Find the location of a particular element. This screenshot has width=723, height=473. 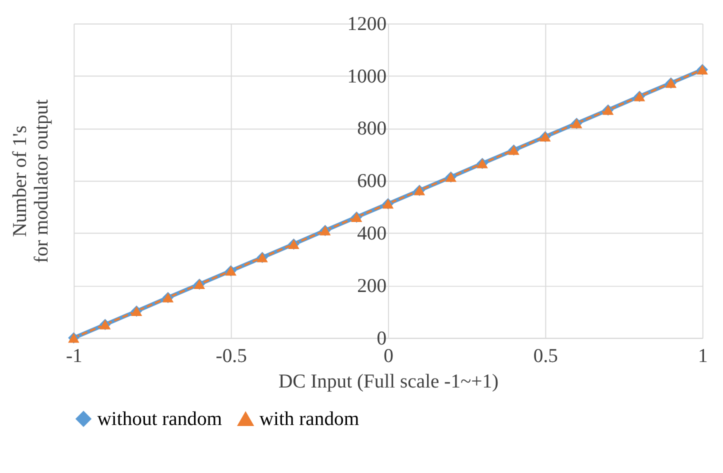

legend-label: with random is located at coordinates (309, 419).